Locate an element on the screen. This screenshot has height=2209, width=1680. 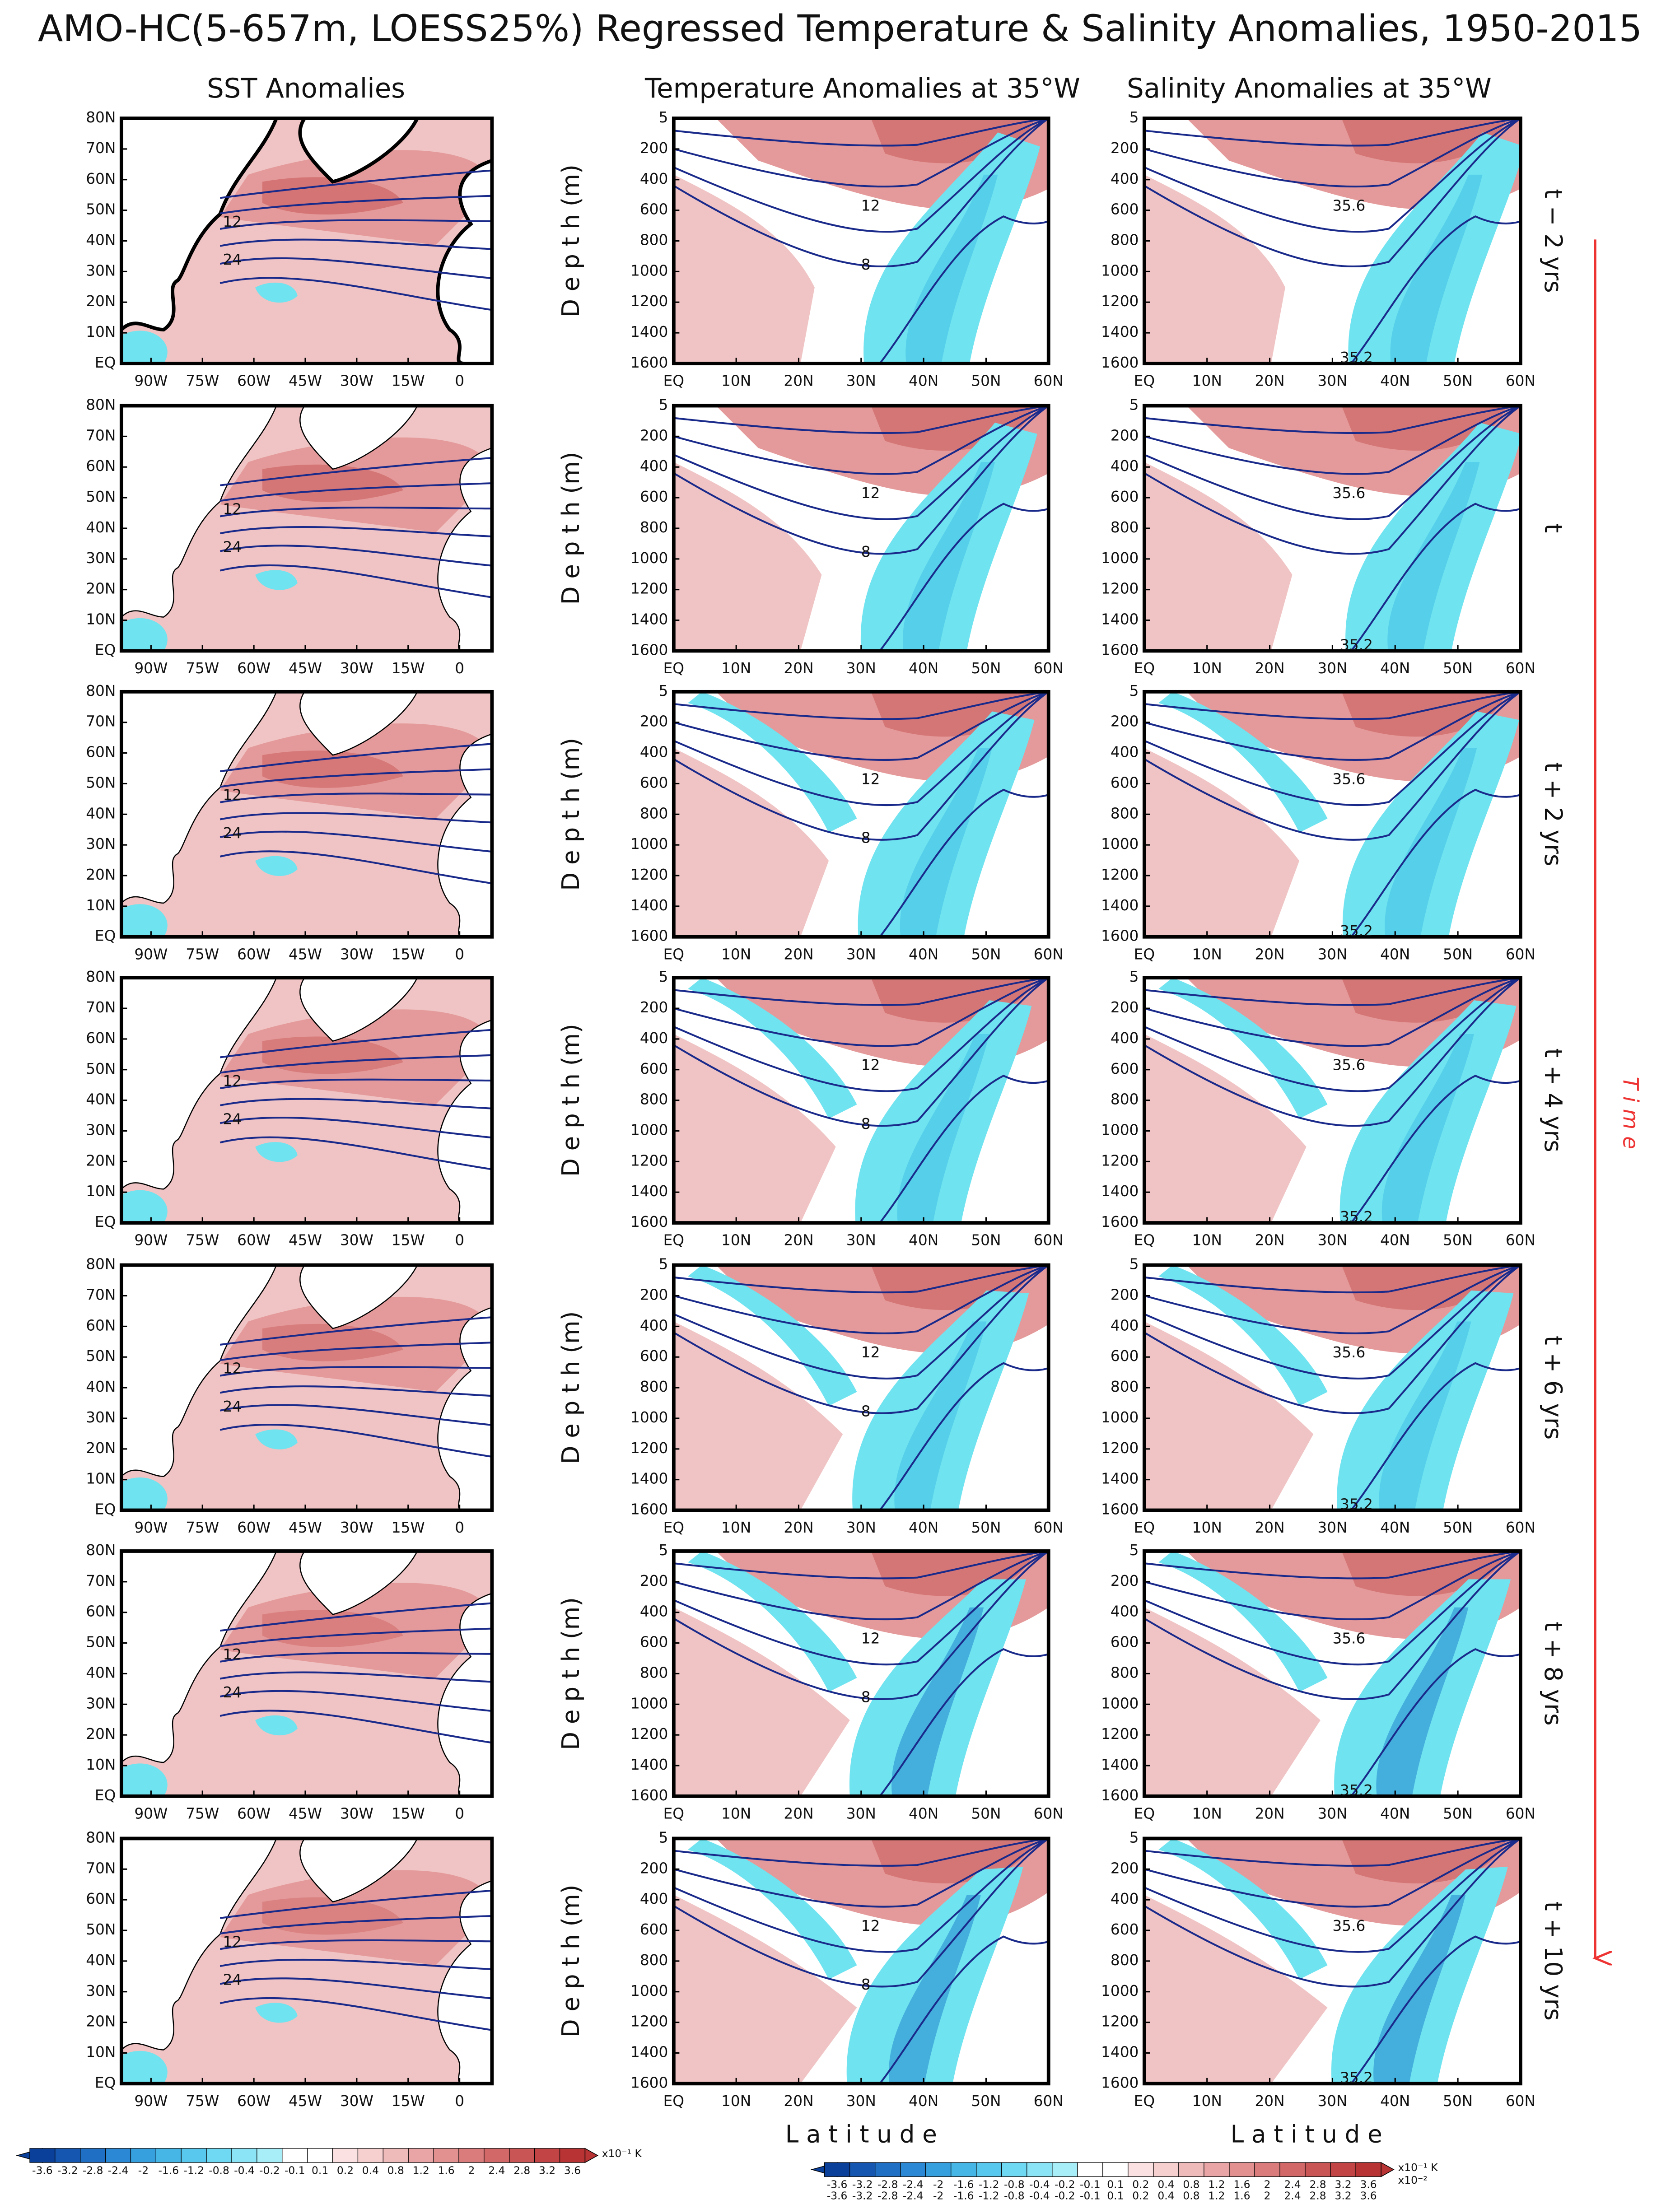
contour-label: 8 is located at coordinates (866, 1124).